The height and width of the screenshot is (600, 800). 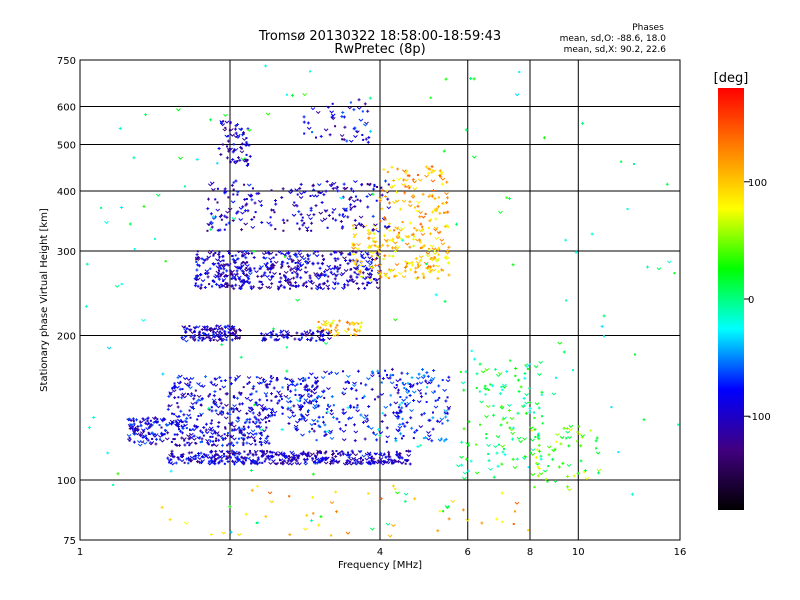 I want to click on x-tick-label: 1, so click(x=80, y=552).